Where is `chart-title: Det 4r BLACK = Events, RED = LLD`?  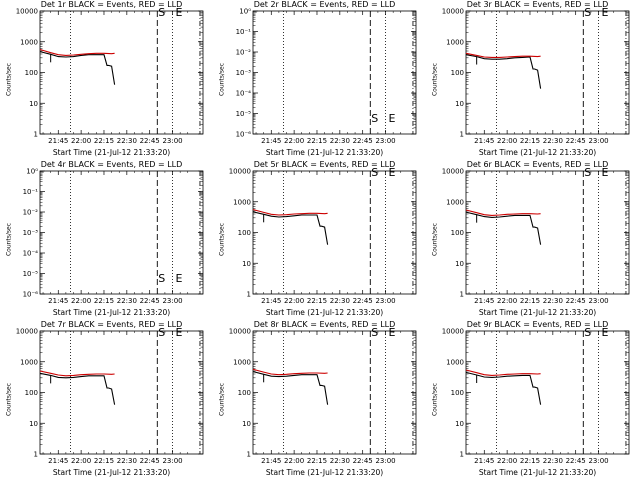
chart-title: Det 4r BLACK = Events, RED = LLD is located at coordinates (111, 164).